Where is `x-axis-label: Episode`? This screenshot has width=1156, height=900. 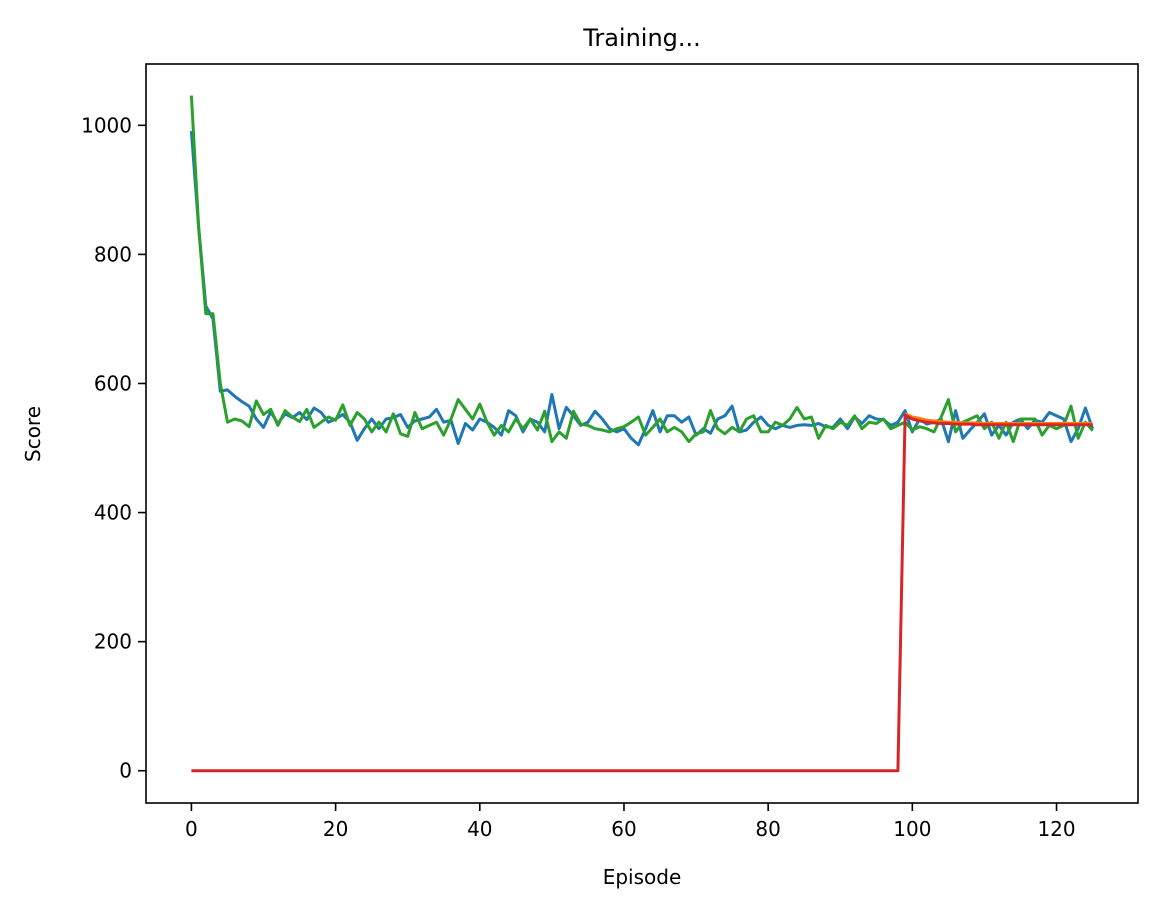 x-axis-label: Episode is located at coordinates (642, 877).